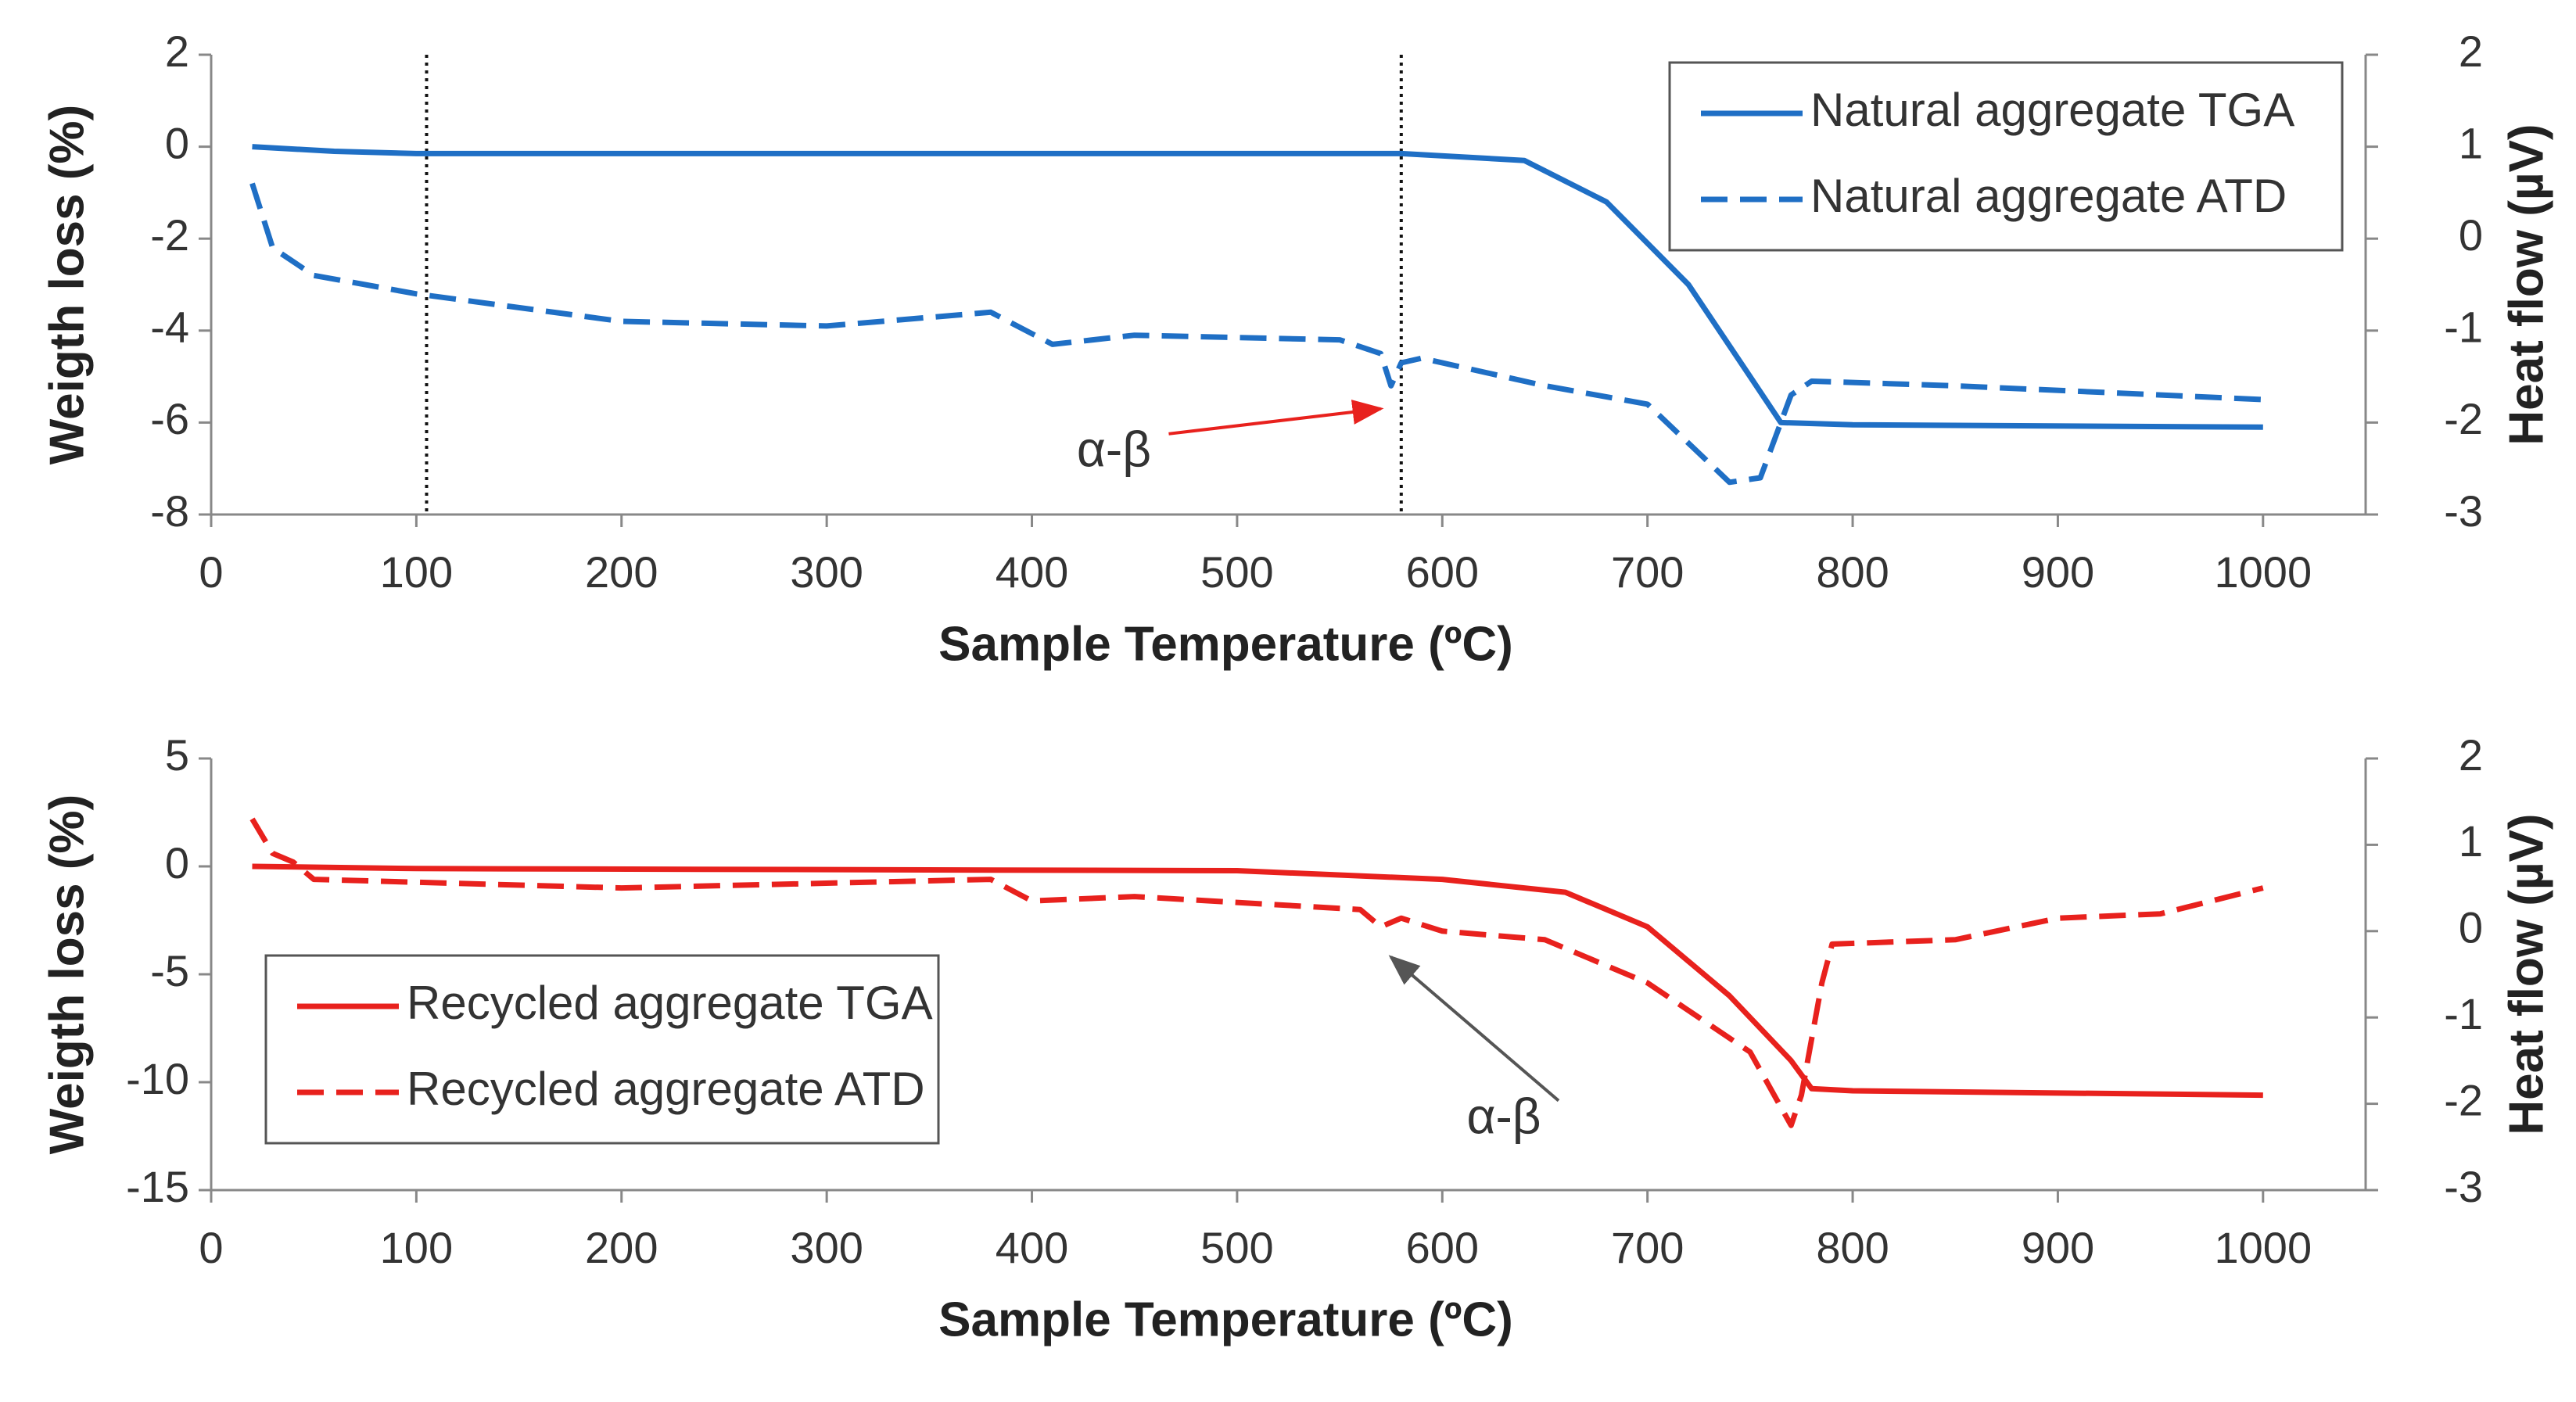 The image size is (2576, 1402). I want to click on y-tick-label: 2, so click(177, 52).